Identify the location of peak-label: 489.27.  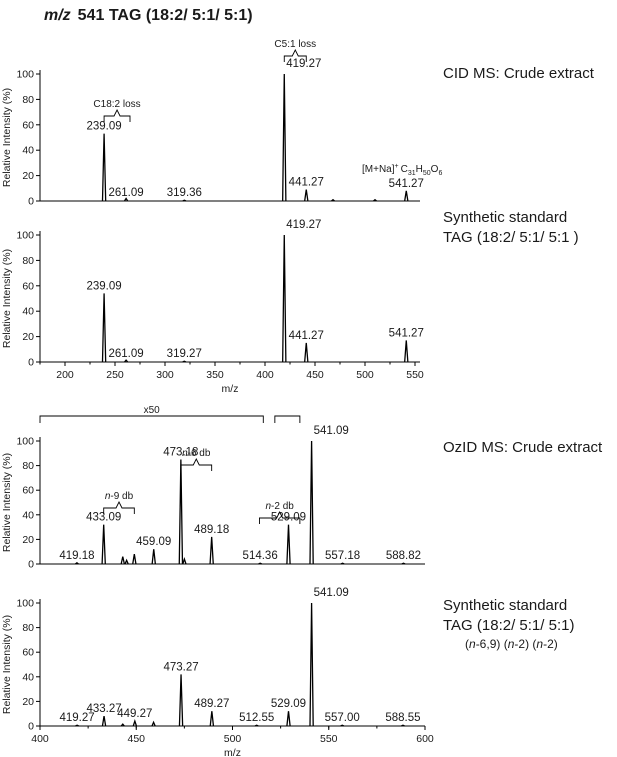
(211, 704).